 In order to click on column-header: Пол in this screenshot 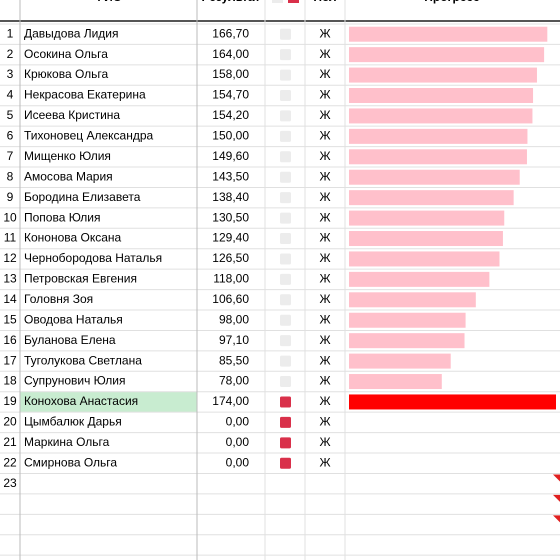, I will do `click(324, 2)`.